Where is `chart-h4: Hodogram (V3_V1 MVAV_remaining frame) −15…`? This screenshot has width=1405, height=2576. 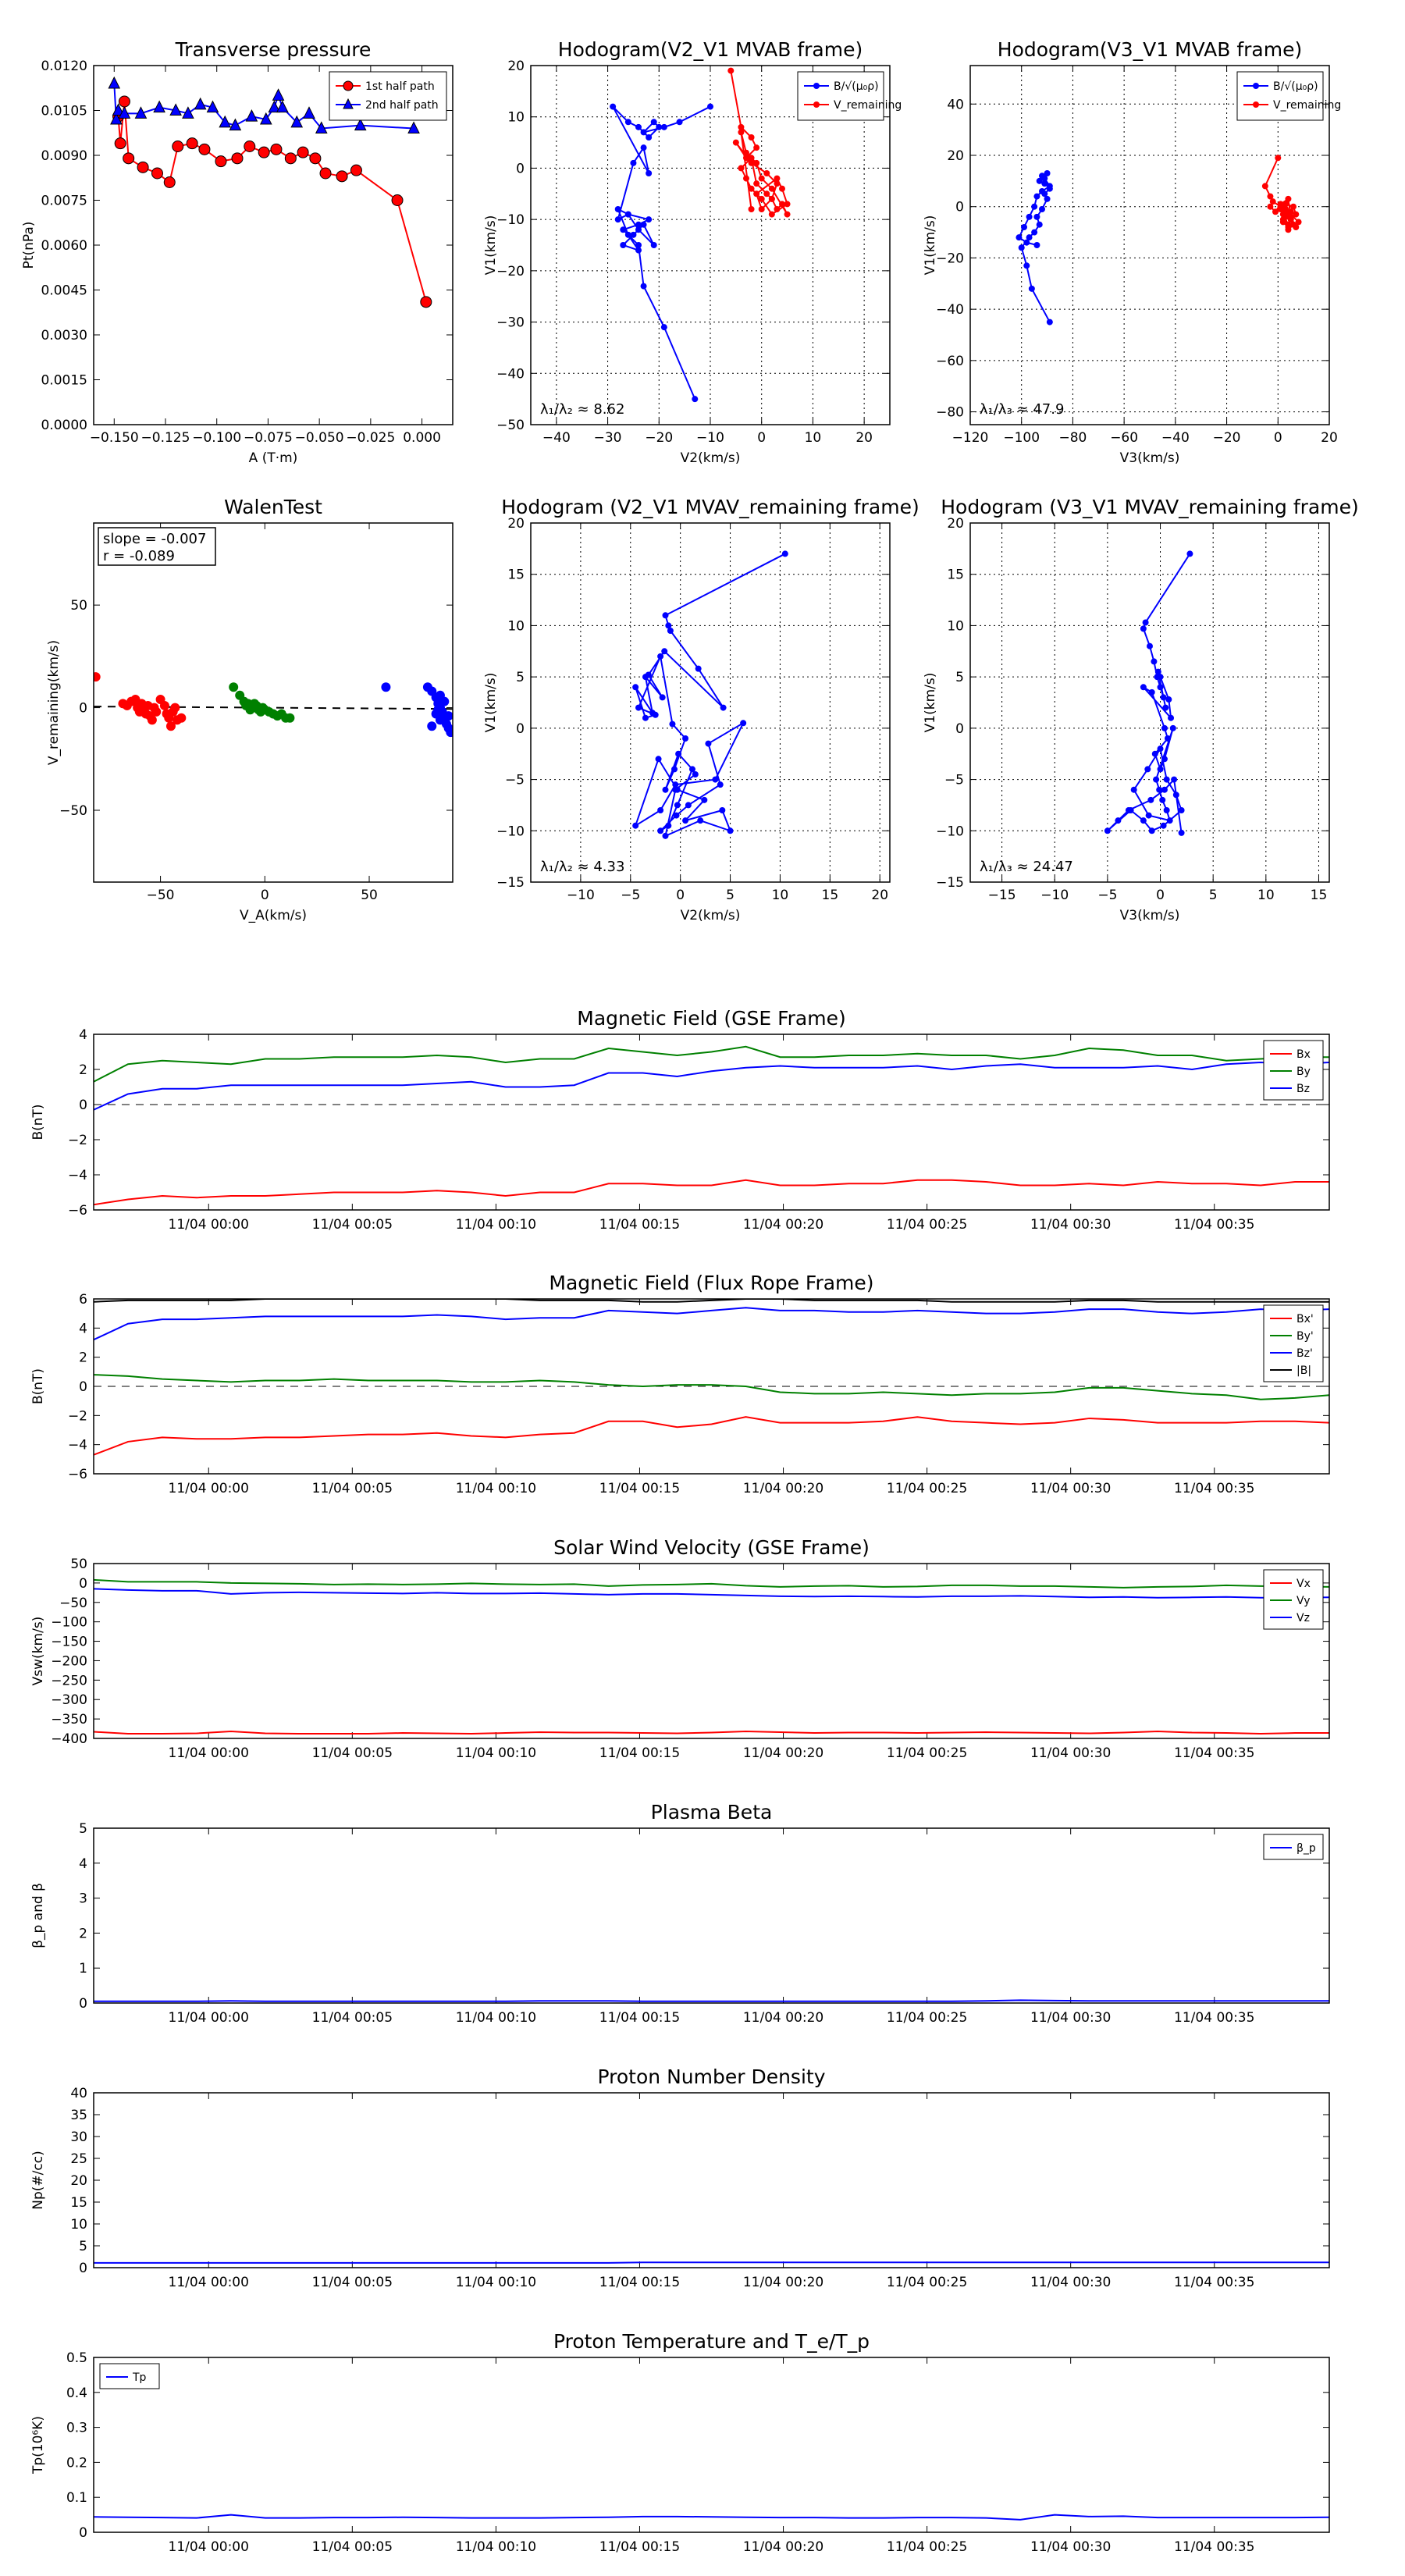 chart-h4: Hodogram (V3_V1 MVAV_remaining frame) −15… is located at coordinates (1141, 709).